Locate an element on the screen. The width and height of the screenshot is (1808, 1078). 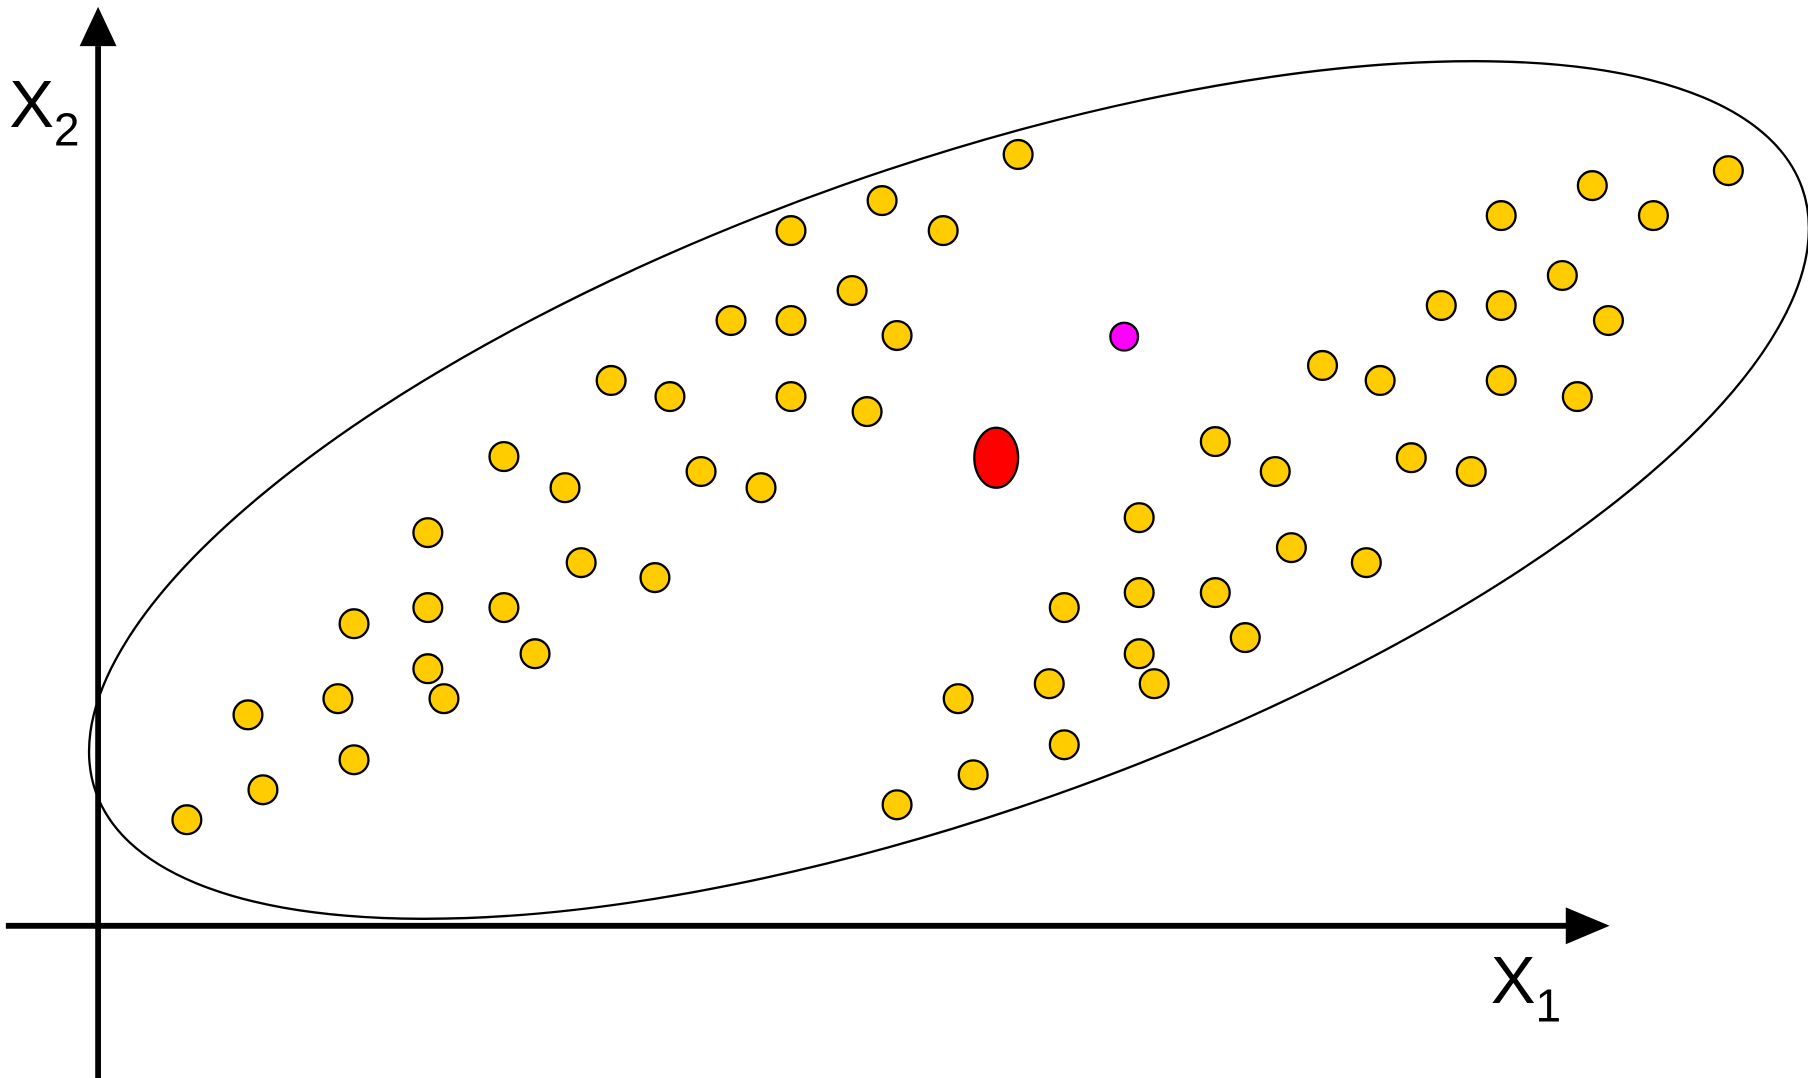
x-axis-label: X1 is located at coordinates (1526, 987).